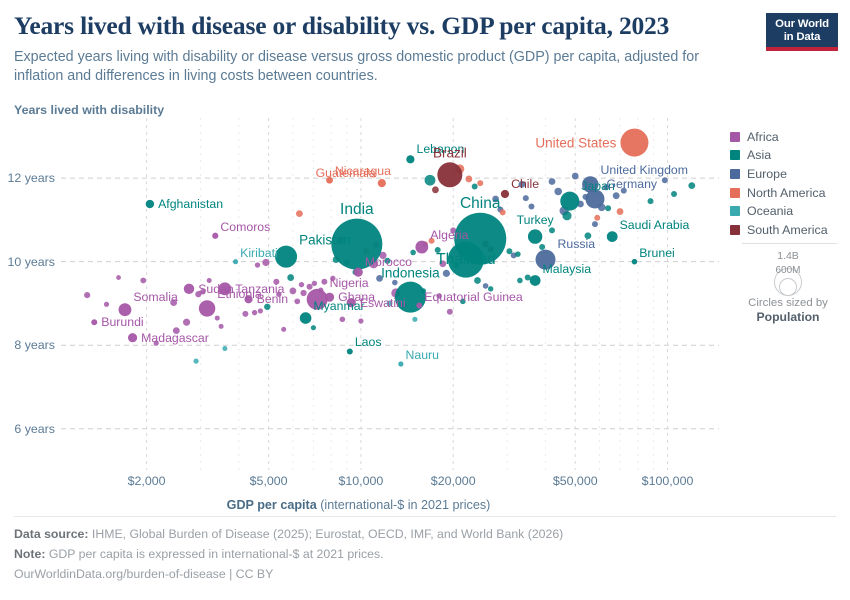 Image resolution: width=850 pixels, height=600 pixels. What do you see at coordinates (802, 32) in the screenshot?
I see `owid-logo: Our World in Data` at bounding box center [802, 32].